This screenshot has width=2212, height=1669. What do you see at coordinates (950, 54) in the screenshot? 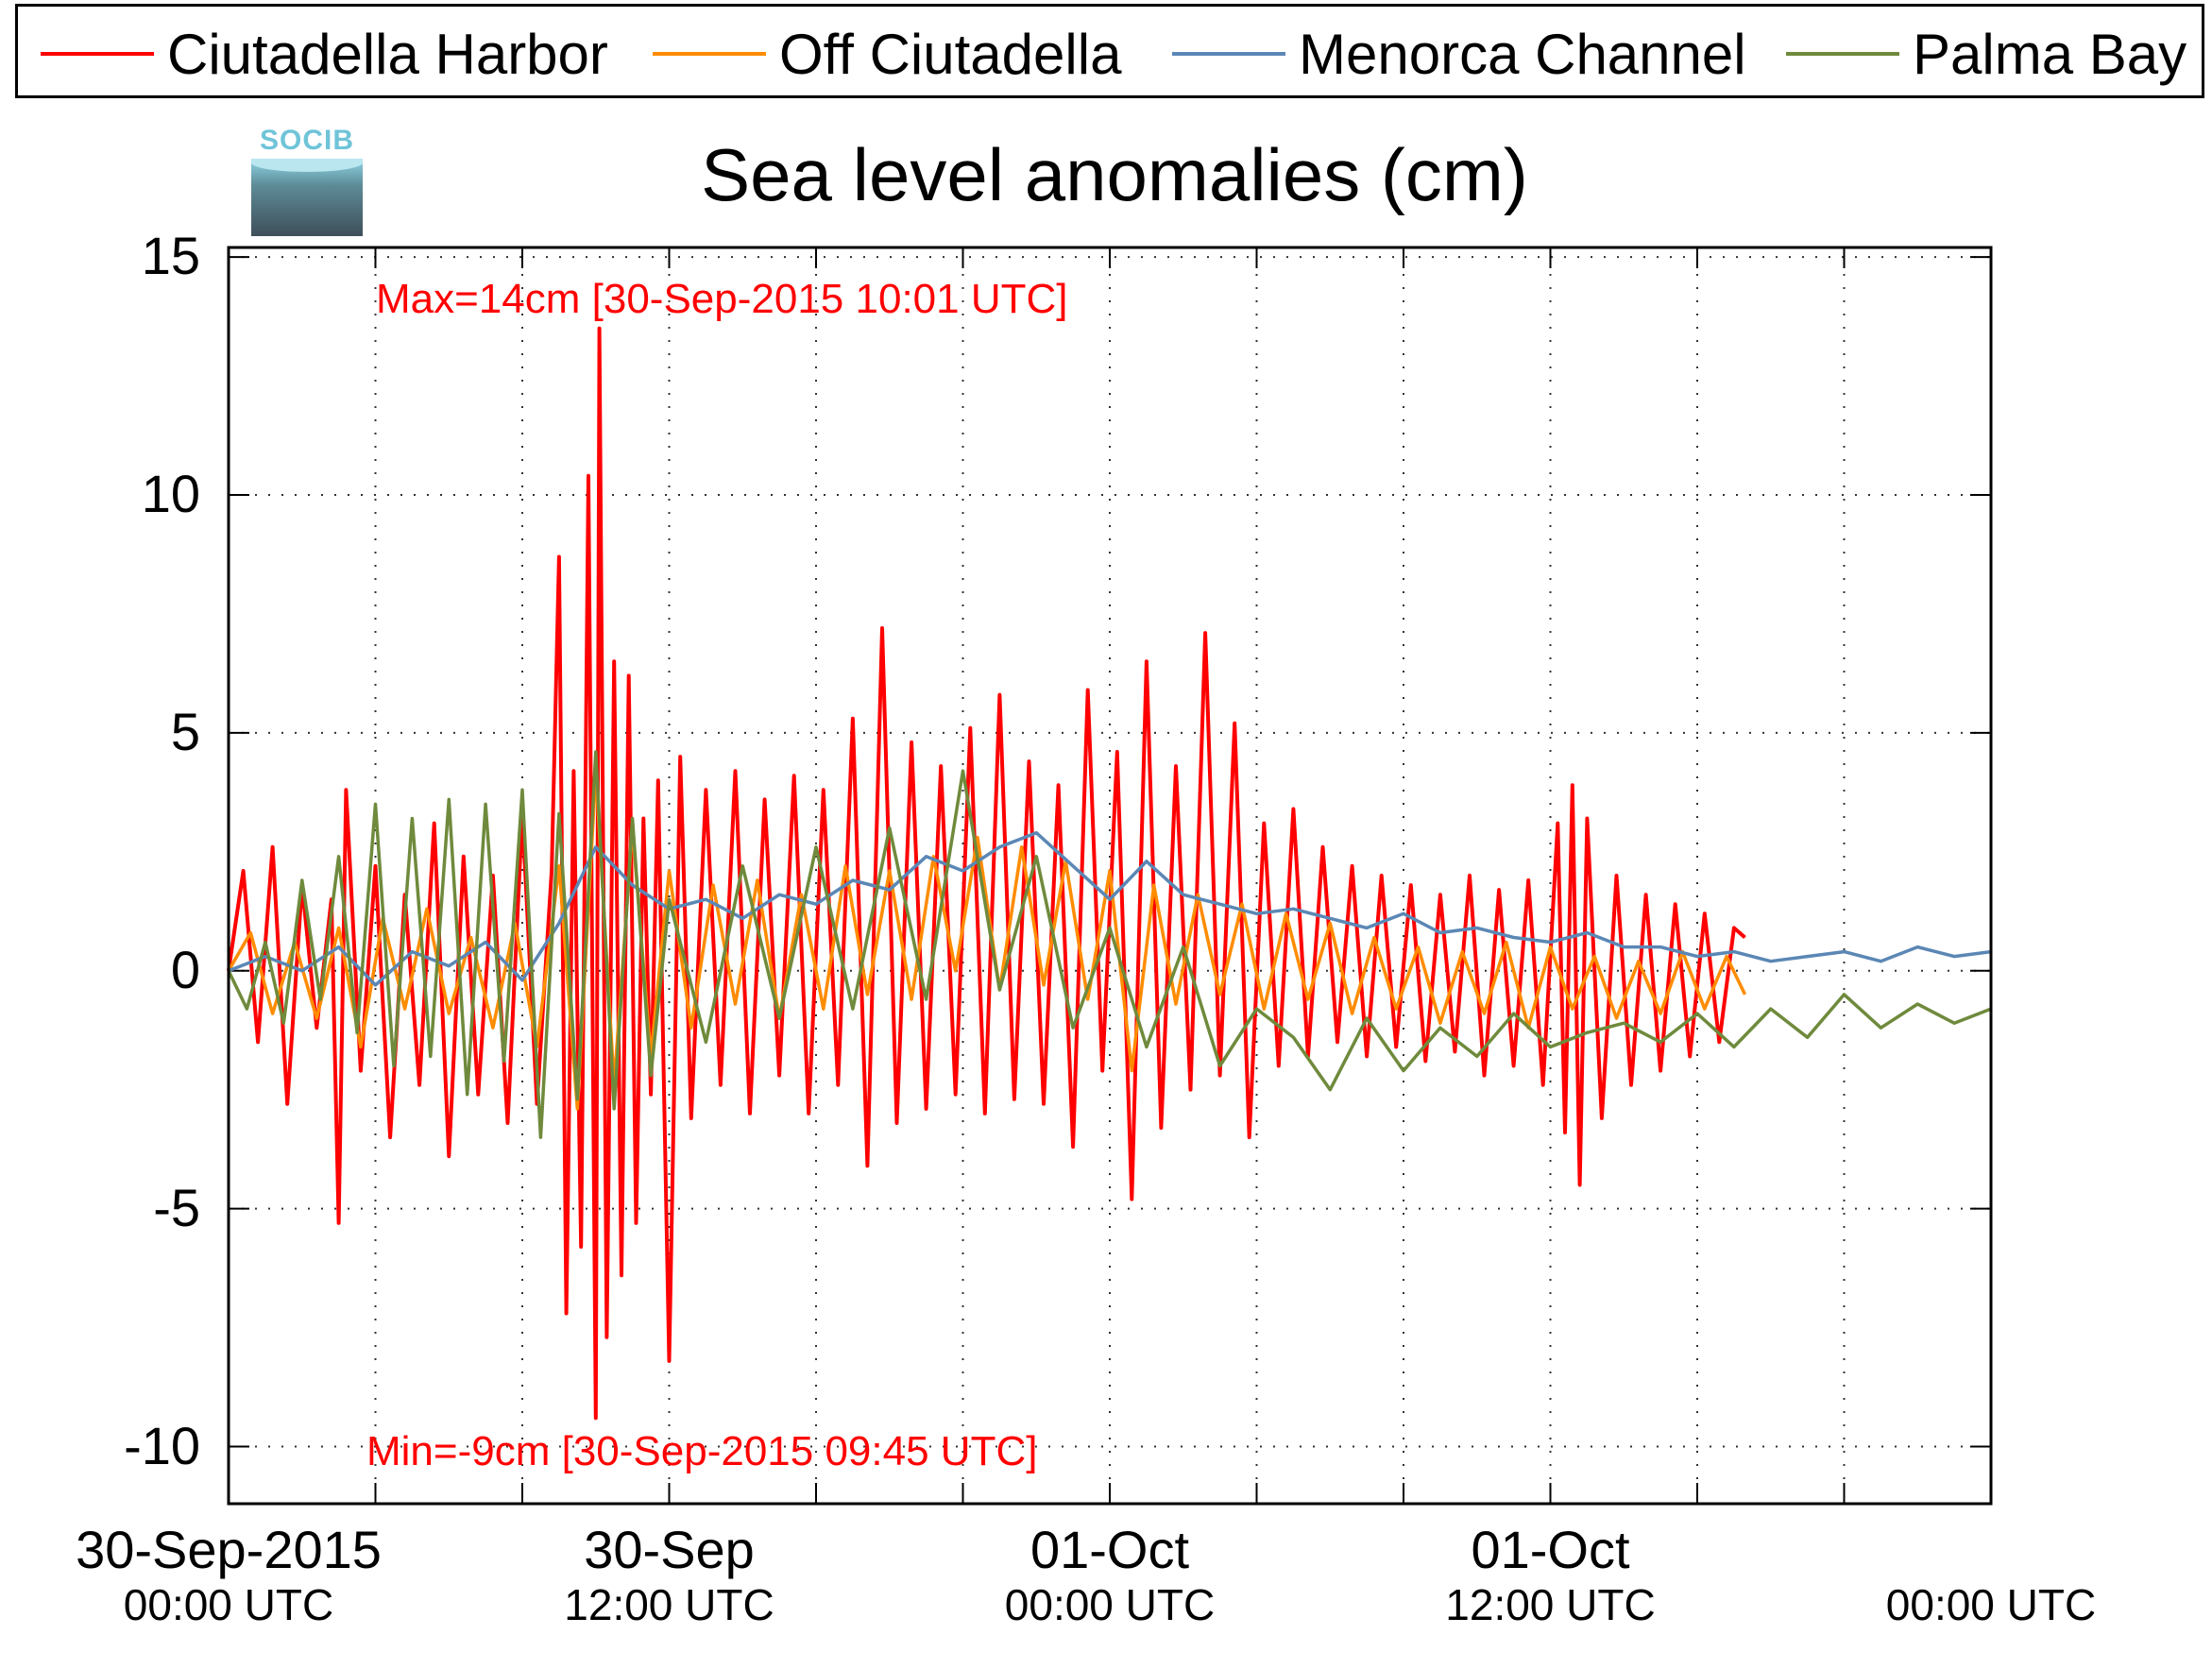
I see `legend-label-off-ciutadella: Off Ciutadella` at bounding box center [950, 54].